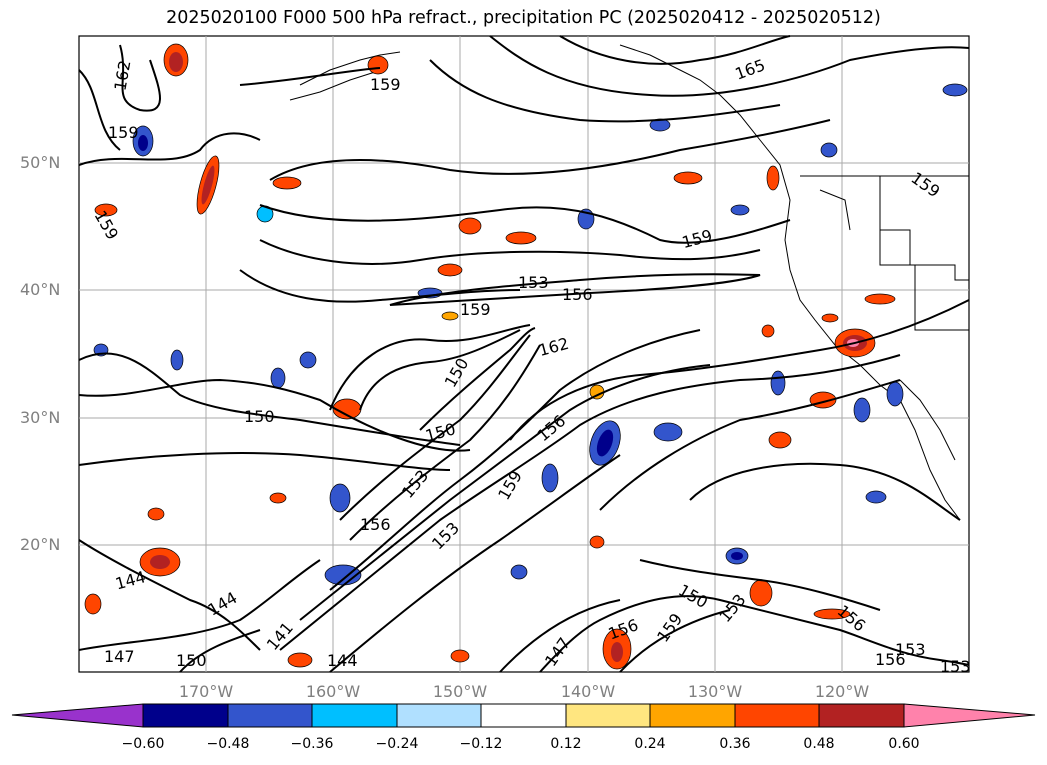 The height and width of the screenshot is (765, 1047). Describe the element at coordinates (904, 744) in the screenshot. I see `colorbar-tick: 0.60` at that location.